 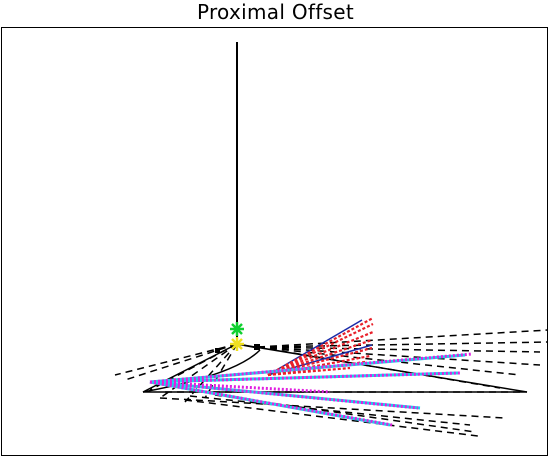 What do you see at coordinates (237, 329) in the screenshot?
I see `green-asterisk-icon` at bounding box center [237, 329].